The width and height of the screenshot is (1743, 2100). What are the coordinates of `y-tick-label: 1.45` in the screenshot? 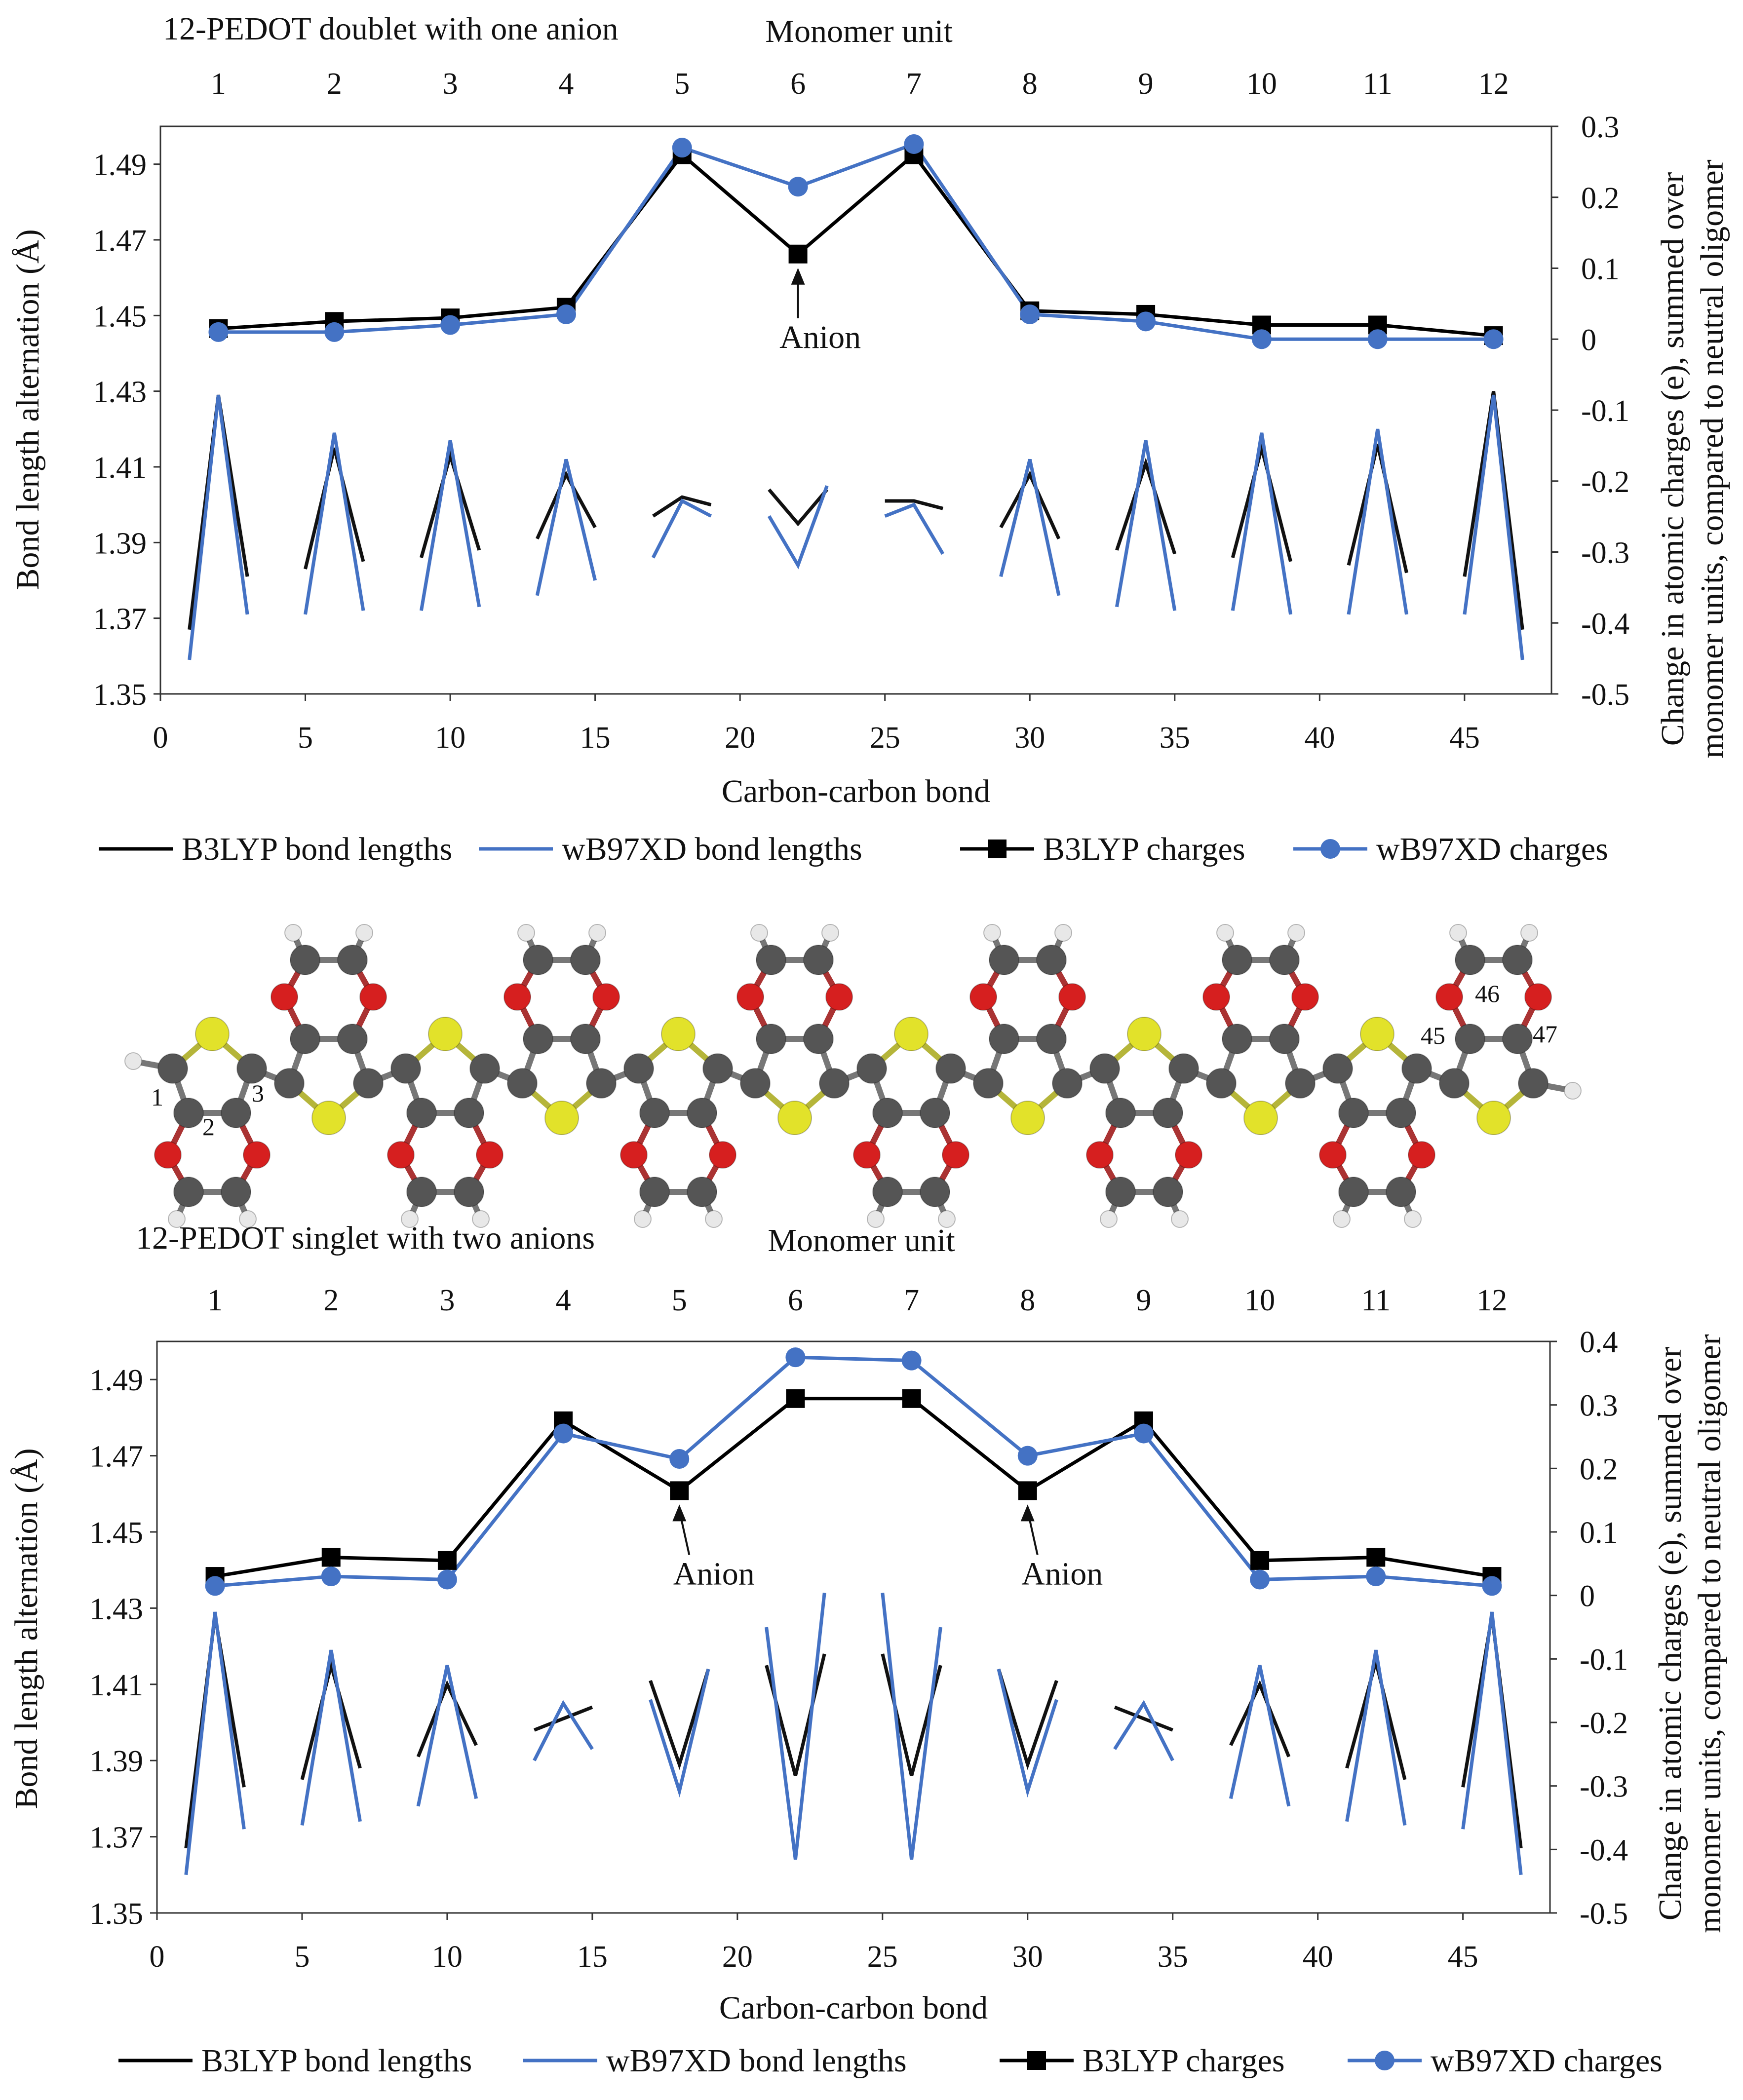 It's located at (120, 316).